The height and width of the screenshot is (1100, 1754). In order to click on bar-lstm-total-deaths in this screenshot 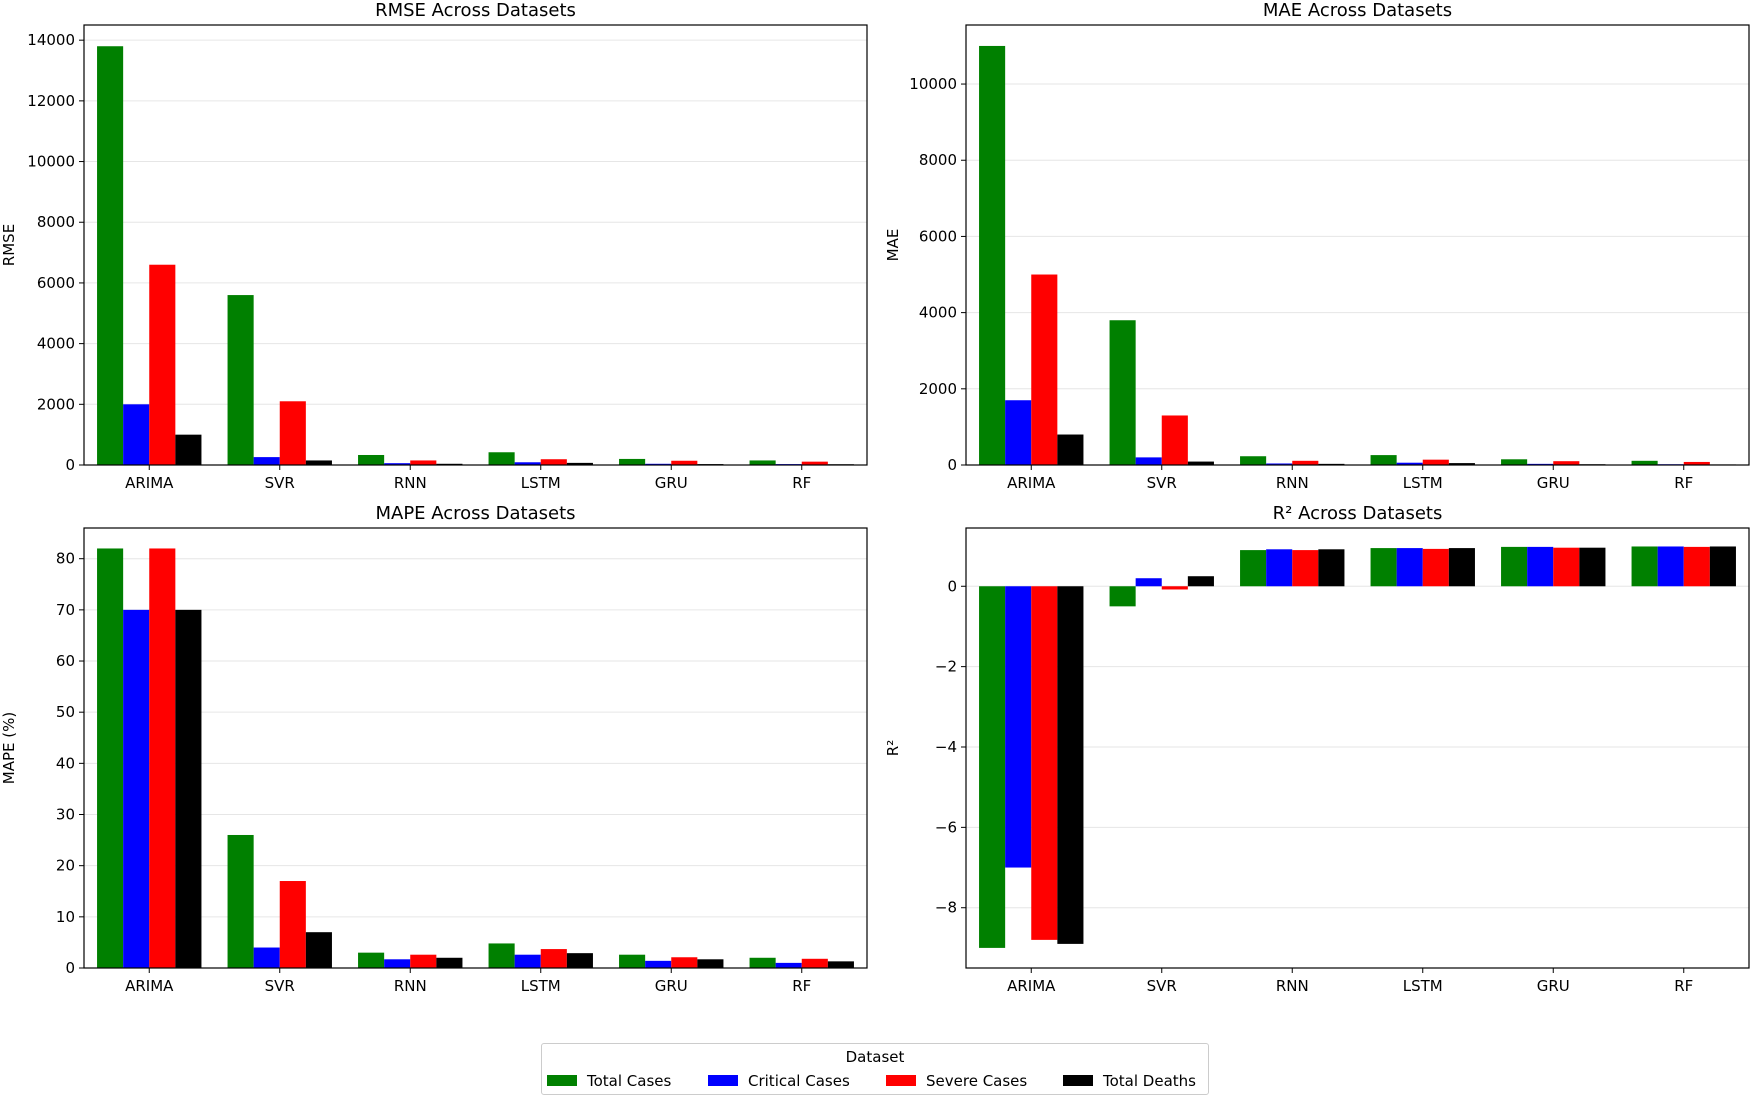, I will do `click(1461, 567)`.